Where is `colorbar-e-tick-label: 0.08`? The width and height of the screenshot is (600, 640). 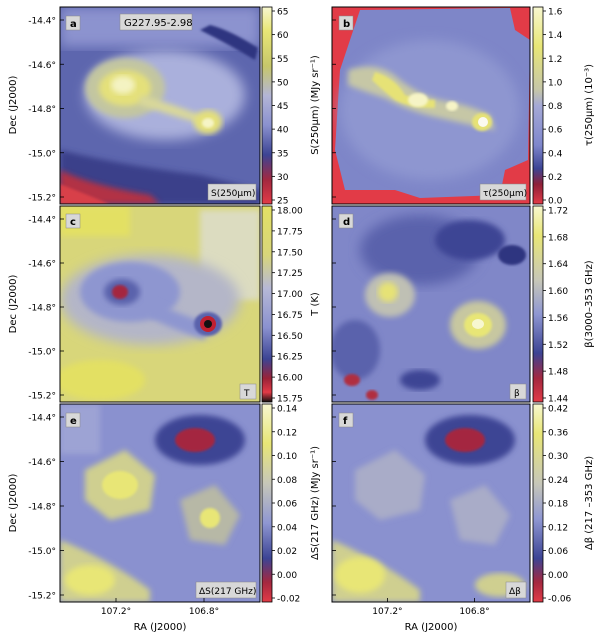 colorbar-e-tick-label: 0.08 is located at coordinates (287, 481).